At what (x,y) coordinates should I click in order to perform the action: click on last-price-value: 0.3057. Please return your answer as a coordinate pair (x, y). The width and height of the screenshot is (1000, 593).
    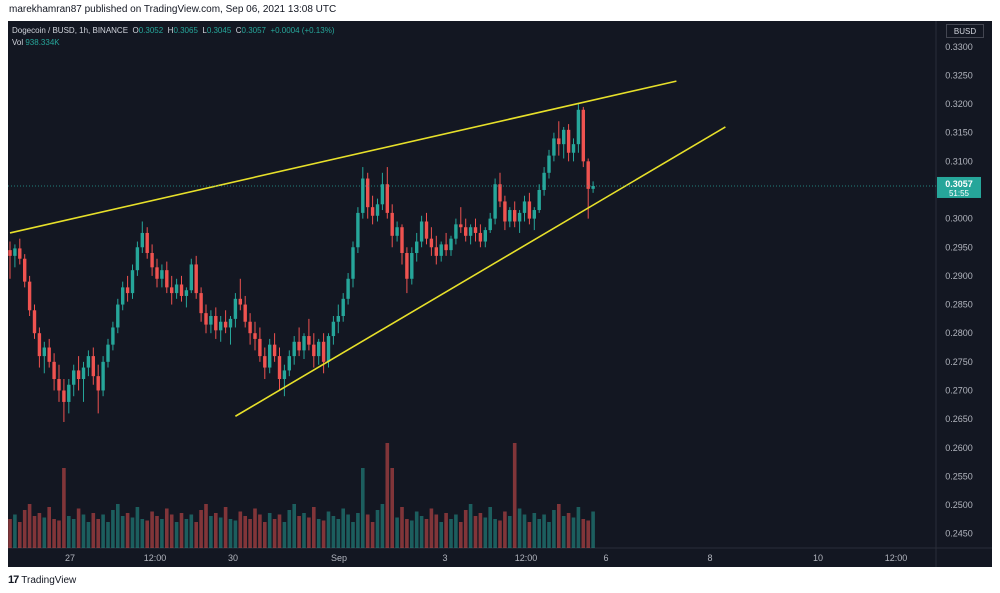
    Looking at the image, I should click on (959, 184).